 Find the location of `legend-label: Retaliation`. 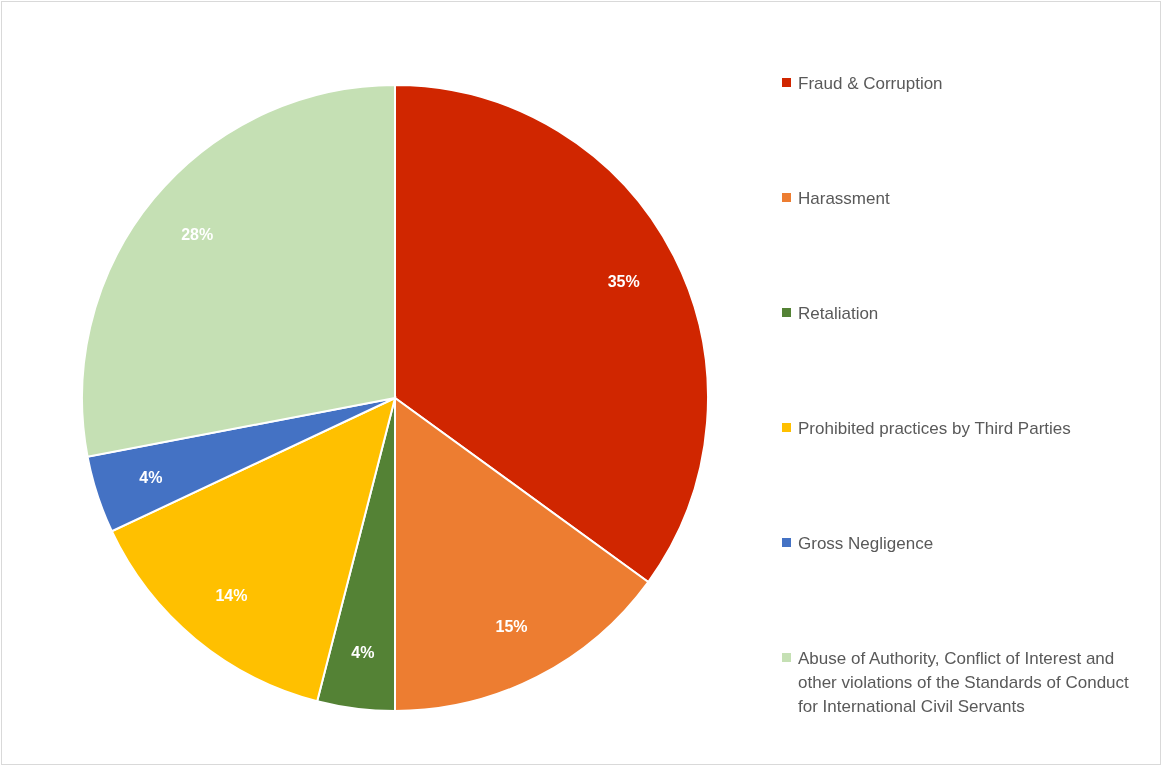

legend-label: Retaliation is located at coordinates (838, 314).